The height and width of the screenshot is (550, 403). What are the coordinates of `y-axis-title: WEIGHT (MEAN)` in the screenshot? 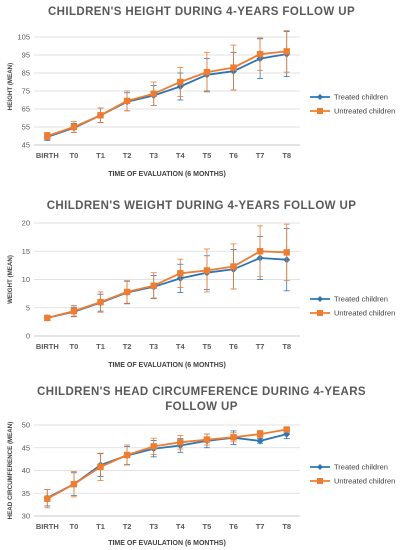 It's located at (10, 279).